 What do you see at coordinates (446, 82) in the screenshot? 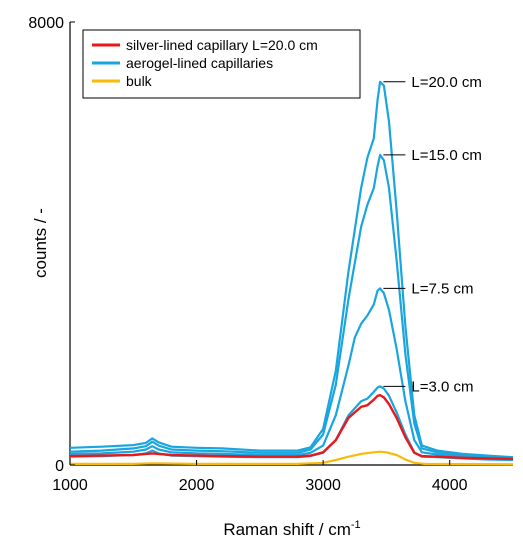
I see `annotation-label-0: L=20.0 cm` at bounding box center [446, 82].